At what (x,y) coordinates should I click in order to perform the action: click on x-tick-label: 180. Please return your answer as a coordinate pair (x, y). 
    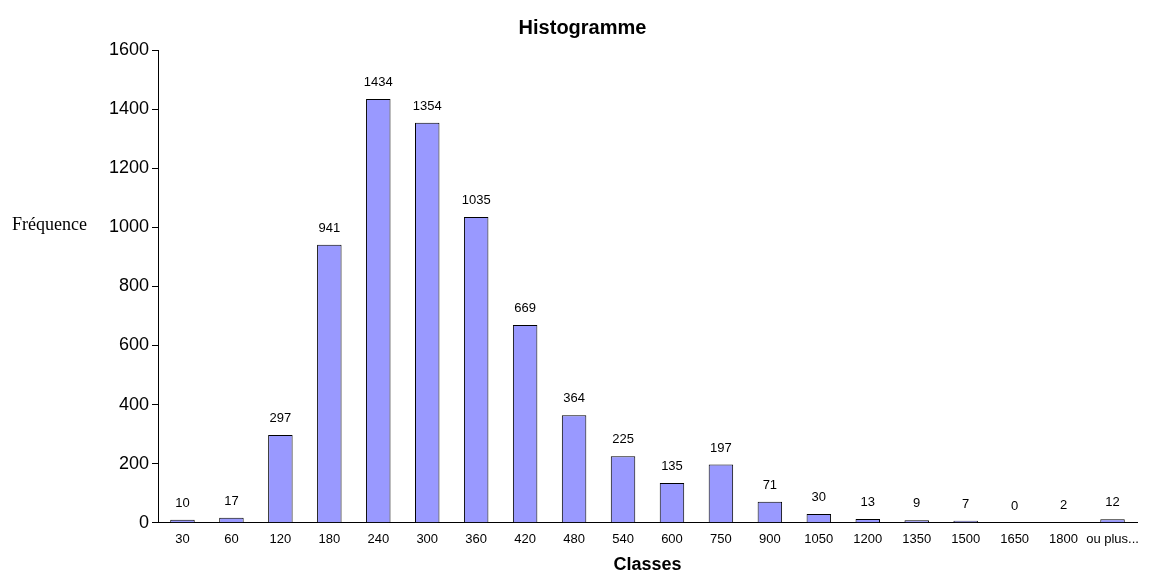
    Looking at the image, I should click on (329, 539).